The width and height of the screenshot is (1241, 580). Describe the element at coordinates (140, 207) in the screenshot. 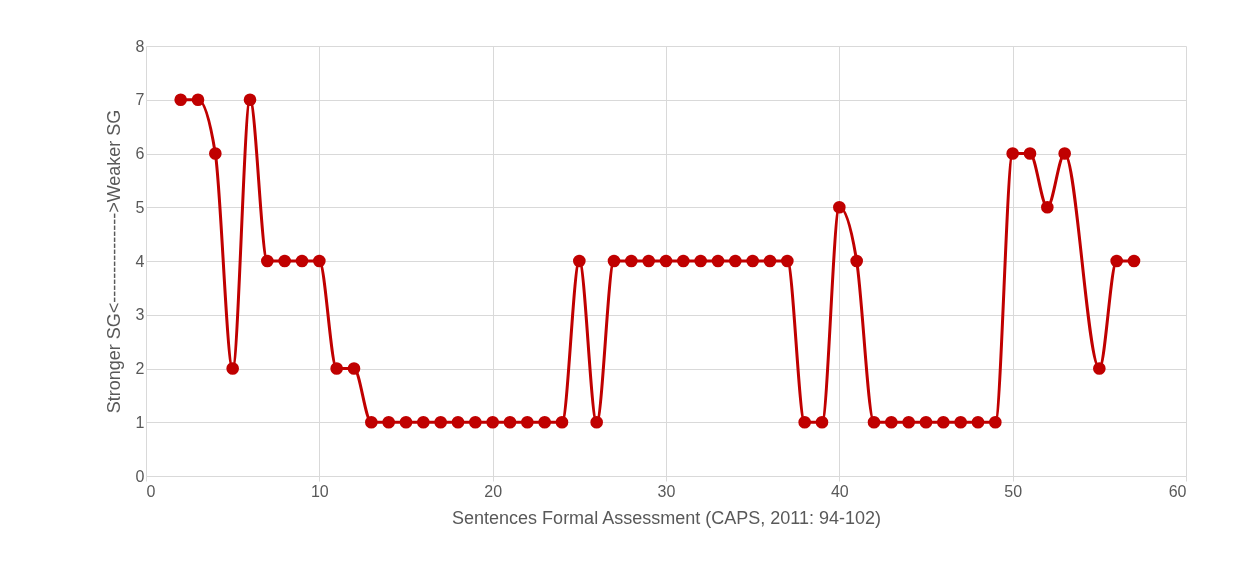

I see `y-tick-label: 5` at that location.